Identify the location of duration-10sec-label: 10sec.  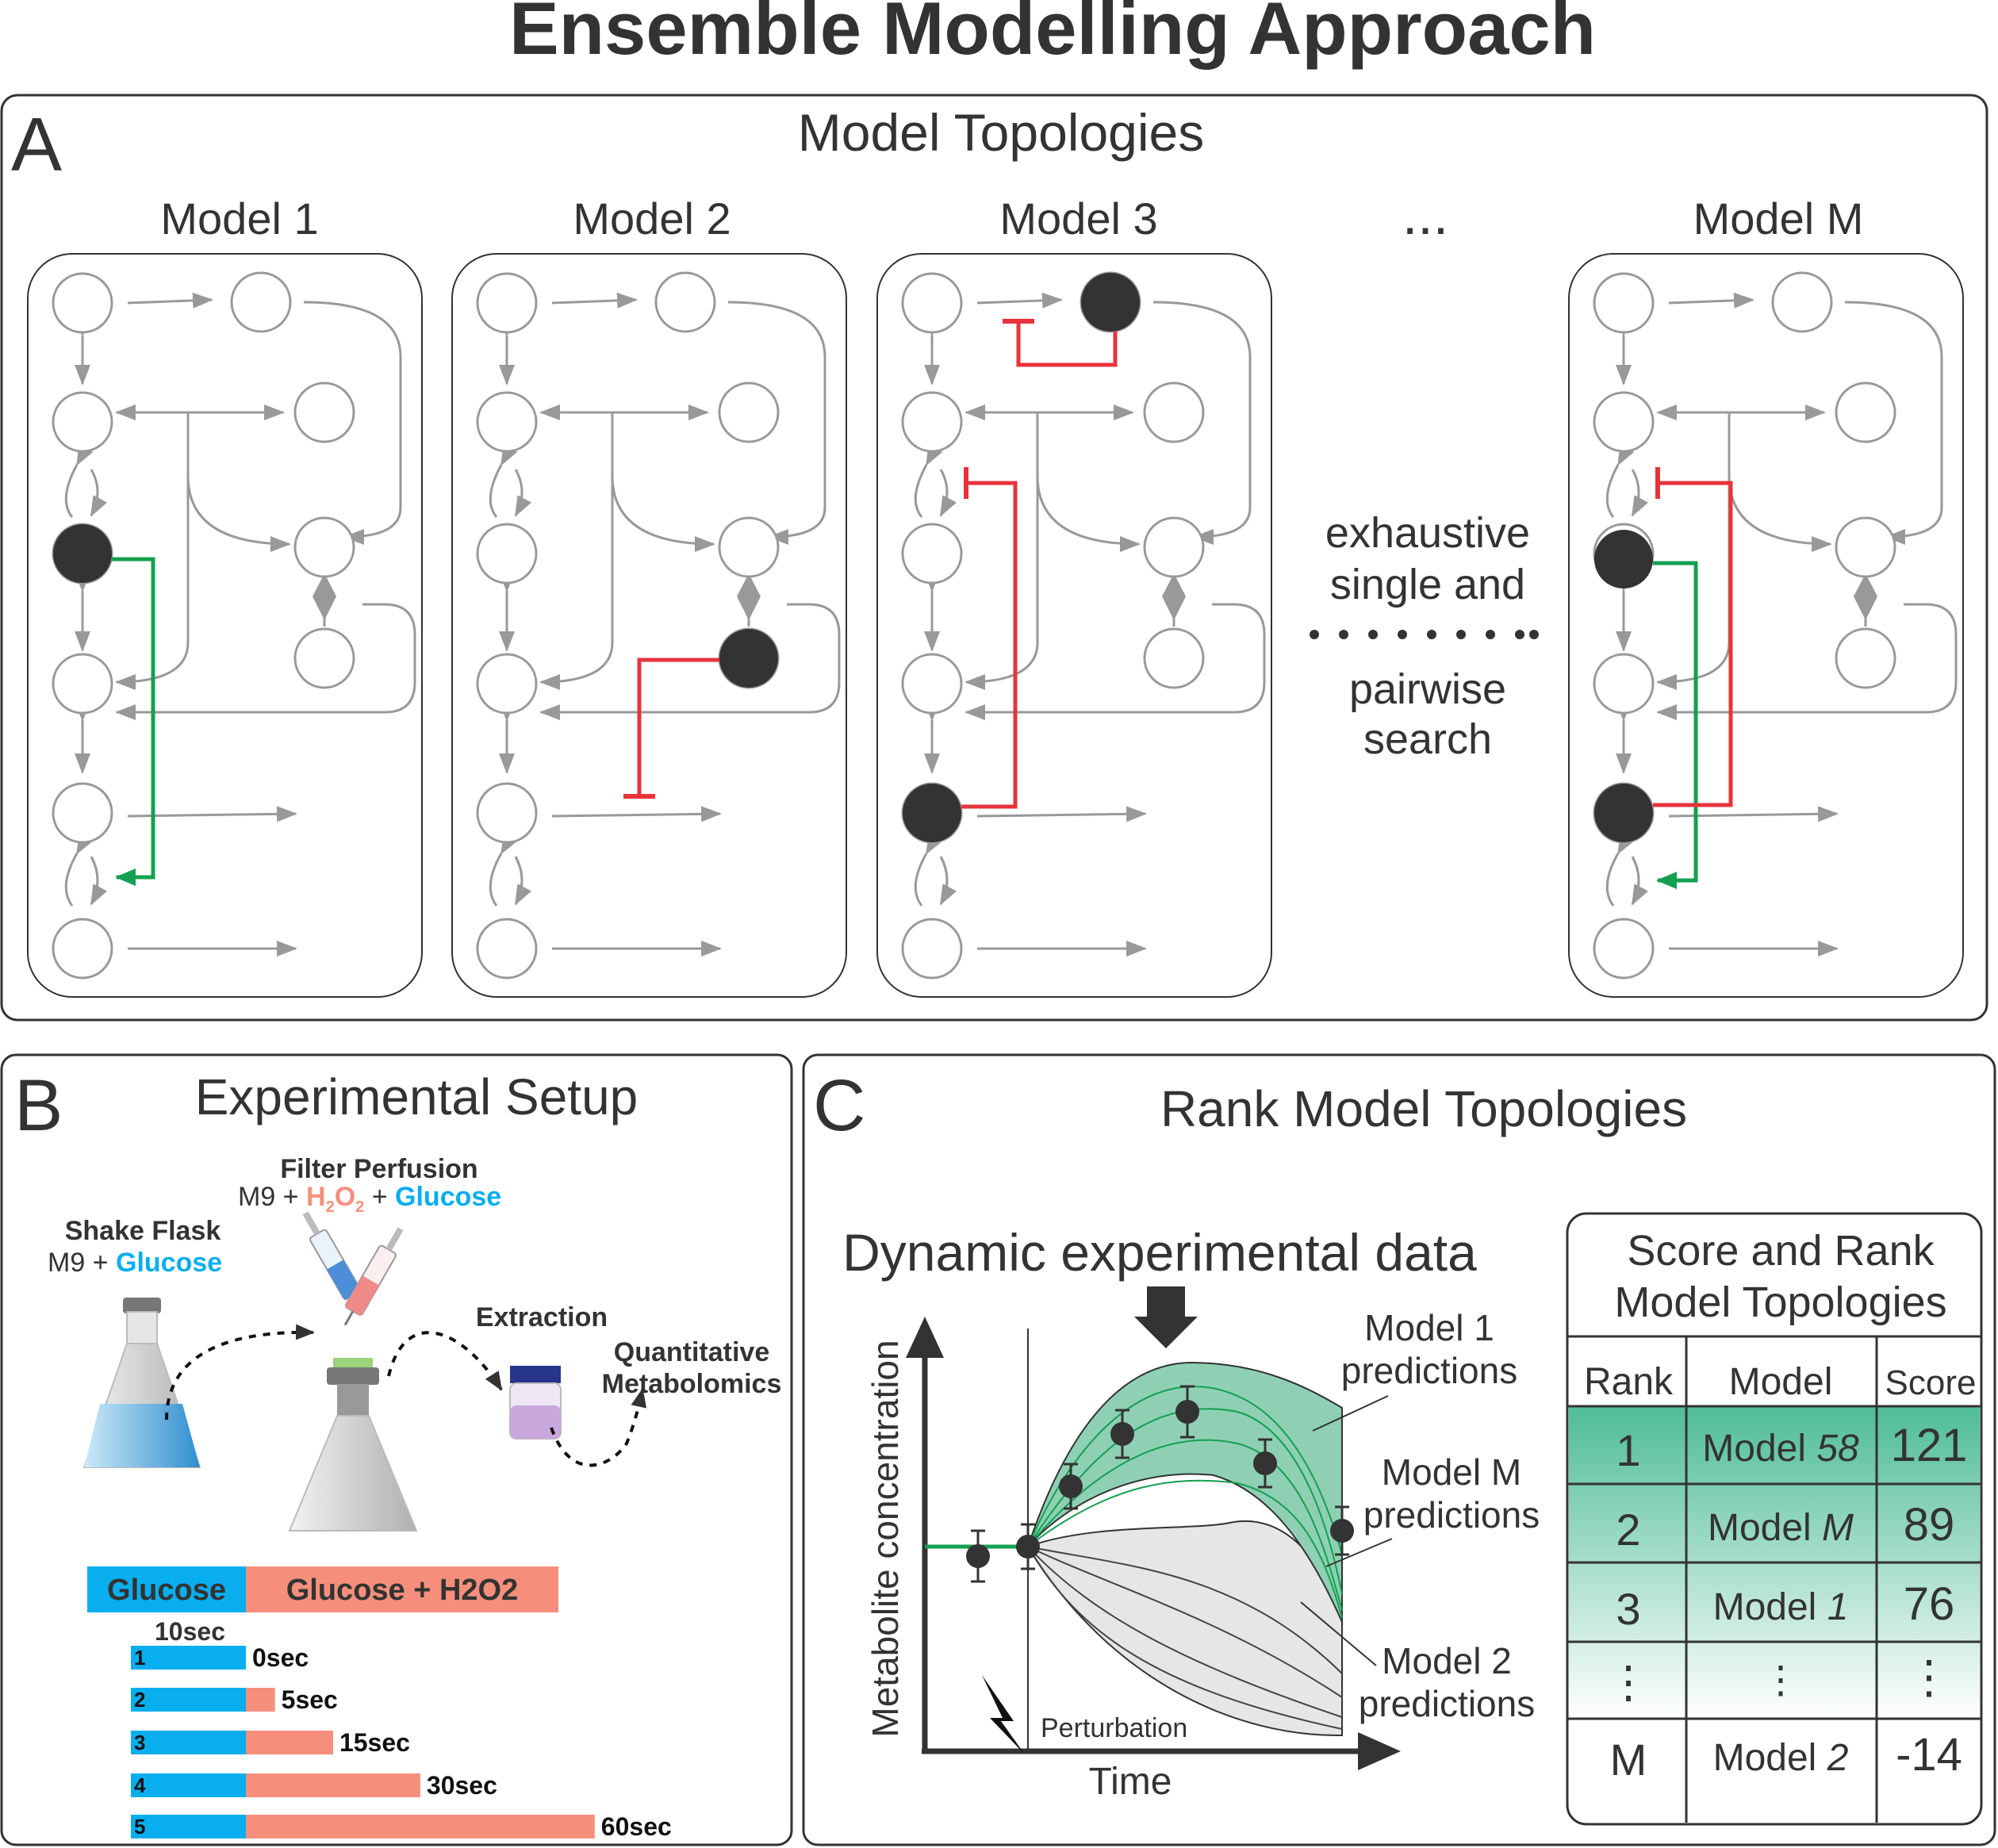
(190, 1631).